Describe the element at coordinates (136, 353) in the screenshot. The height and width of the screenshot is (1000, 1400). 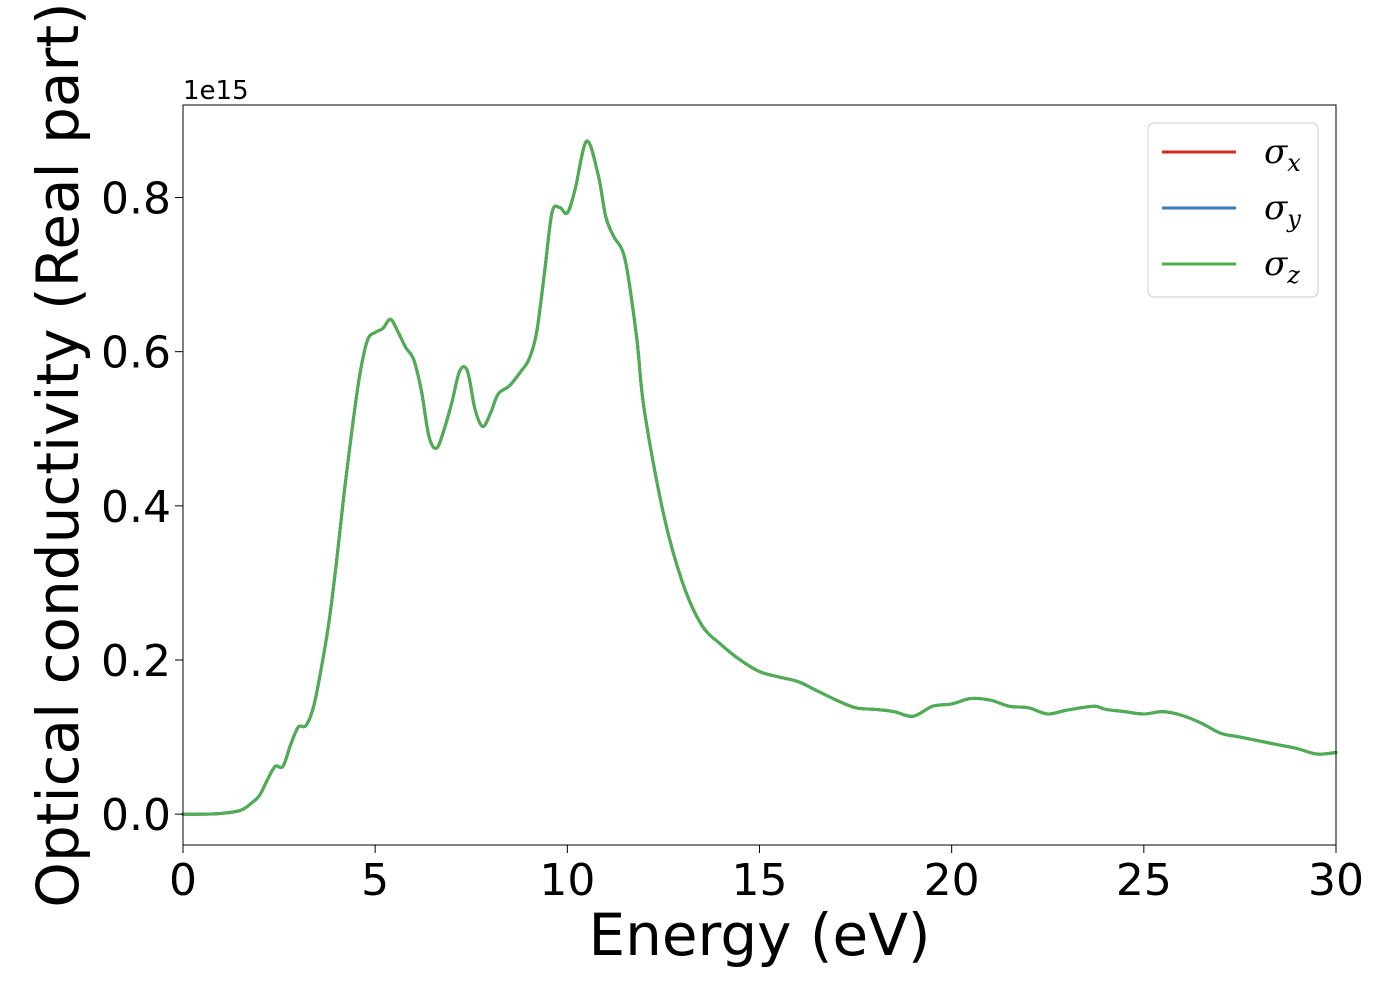
I see `y-tick-label: 0.6` at that location.